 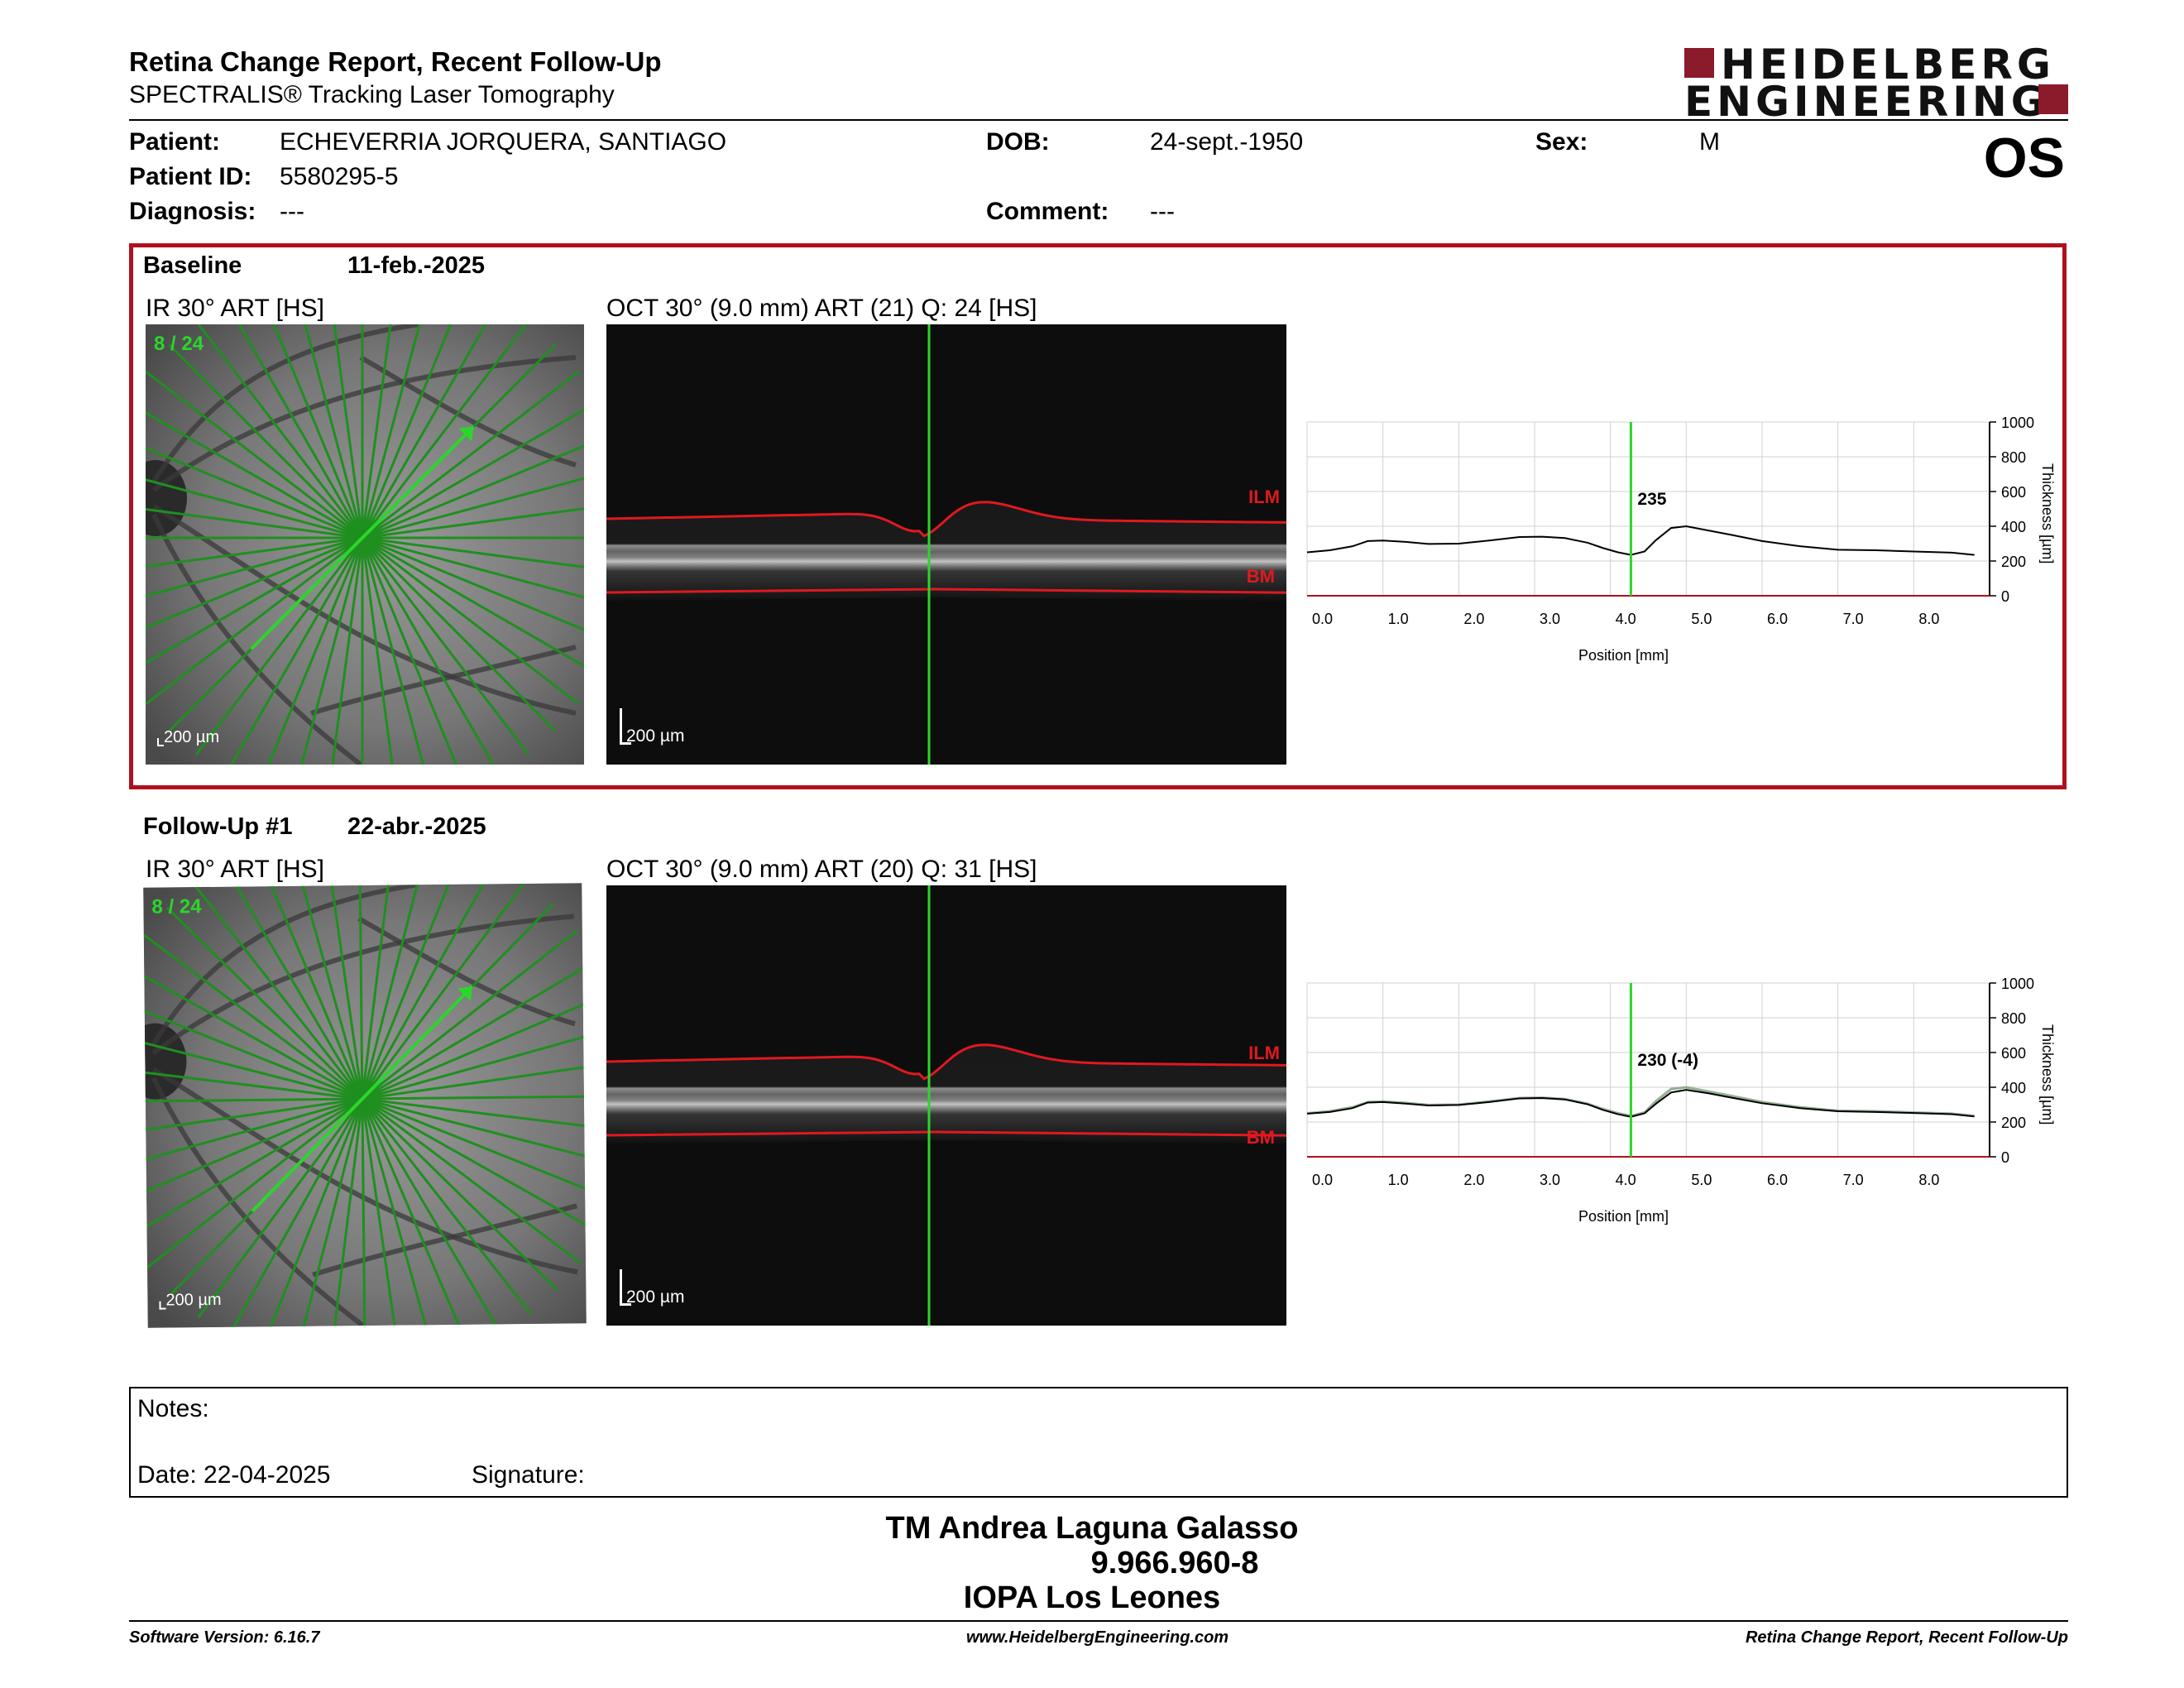 I want to click on patient-name: ECHEVERRIA JORQUERA, SANTIAGO, so click(x=503, y=142).